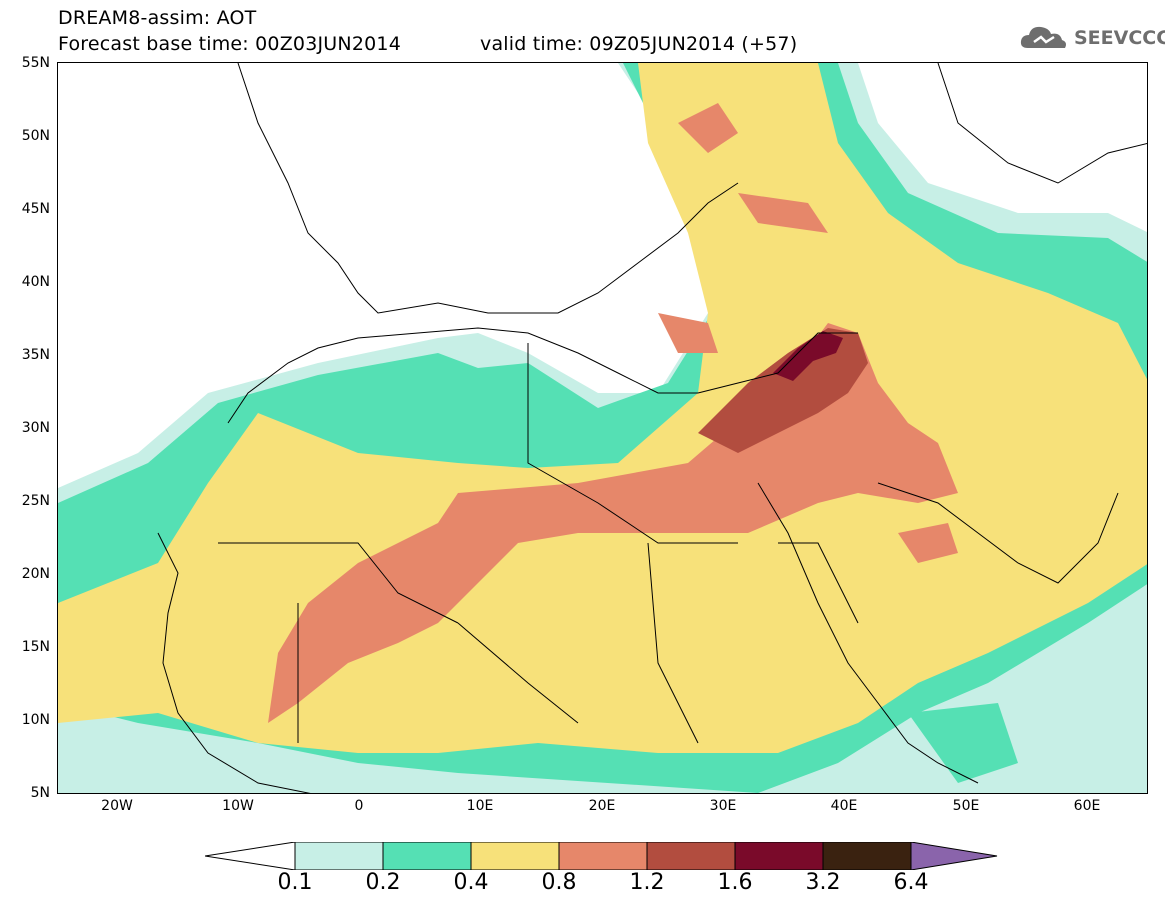 The height and width of the screenshot is (905, 1165). Describe the element at coordinates (639, 44) in the screenshot. I see `valid-time: valid time: 09Z05JUN2014 (+57)` at that location.